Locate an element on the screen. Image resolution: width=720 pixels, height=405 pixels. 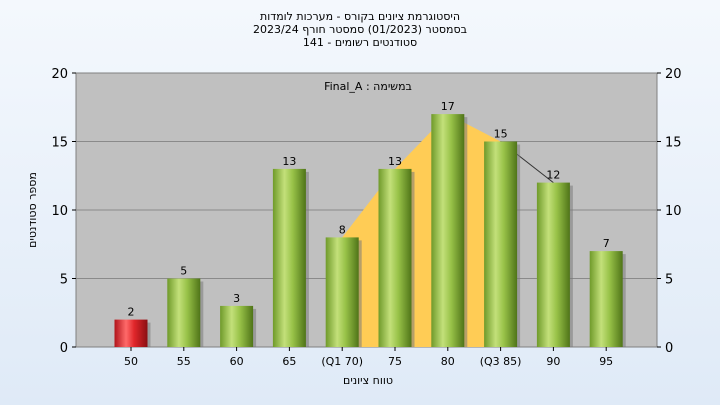
bar-value-label: 15 is located at coordinates (501, 134).